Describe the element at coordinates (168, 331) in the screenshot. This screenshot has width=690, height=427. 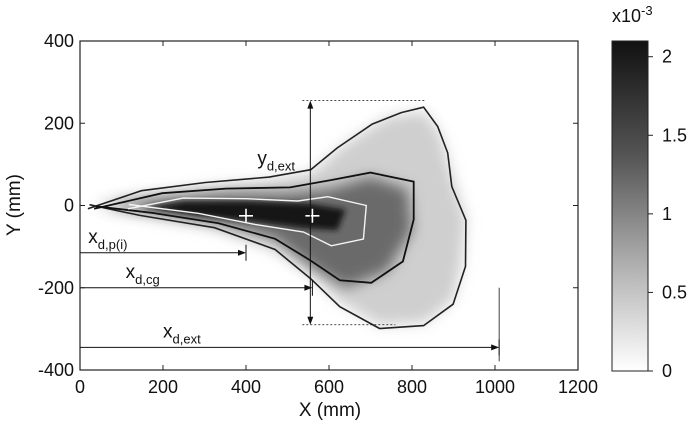
I see `x-ext-label-base: x` at that location.